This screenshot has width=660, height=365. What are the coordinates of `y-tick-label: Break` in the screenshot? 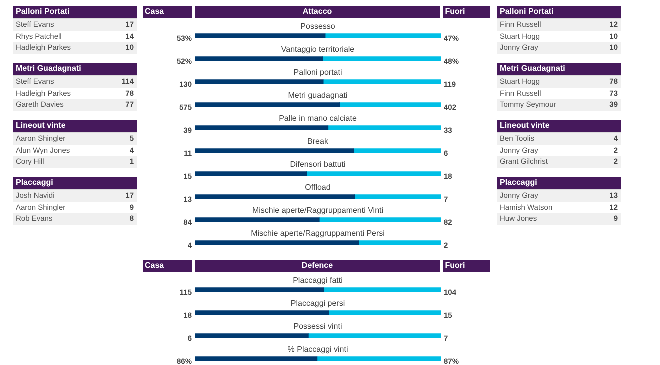 It's located at (319, 141).